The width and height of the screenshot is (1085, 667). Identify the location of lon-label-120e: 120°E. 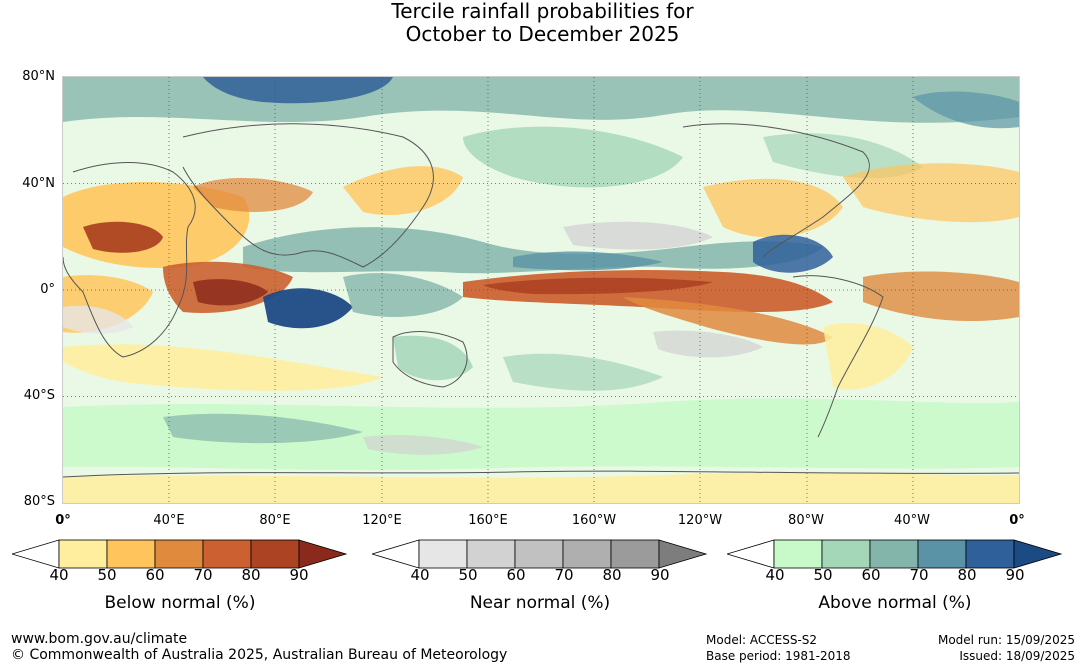
(382, 520).